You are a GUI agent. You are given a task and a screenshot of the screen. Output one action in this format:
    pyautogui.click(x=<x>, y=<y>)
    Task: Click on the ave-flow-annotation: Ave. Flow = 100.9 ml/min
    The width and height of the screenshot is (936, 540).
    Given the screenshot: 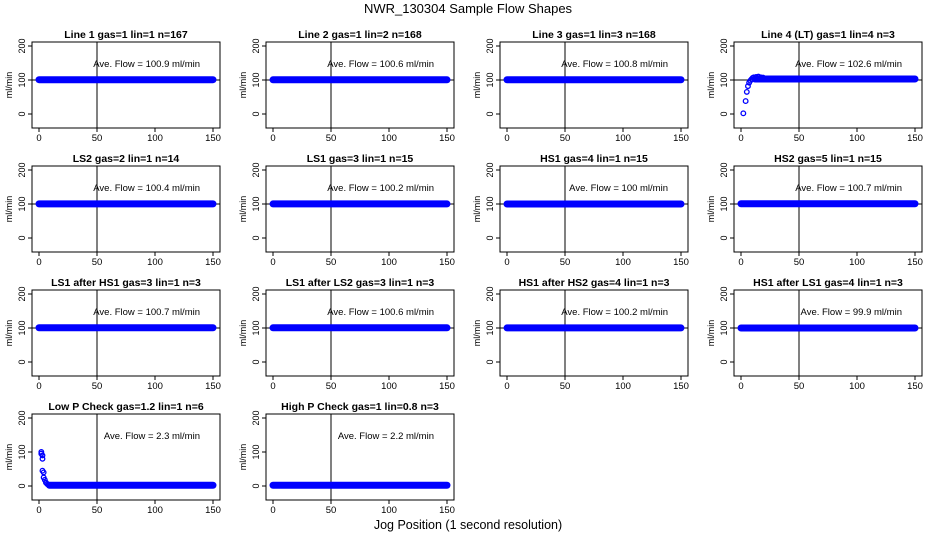 What is the action you would take?
    pyautogui.click(x=146, y=64)
    